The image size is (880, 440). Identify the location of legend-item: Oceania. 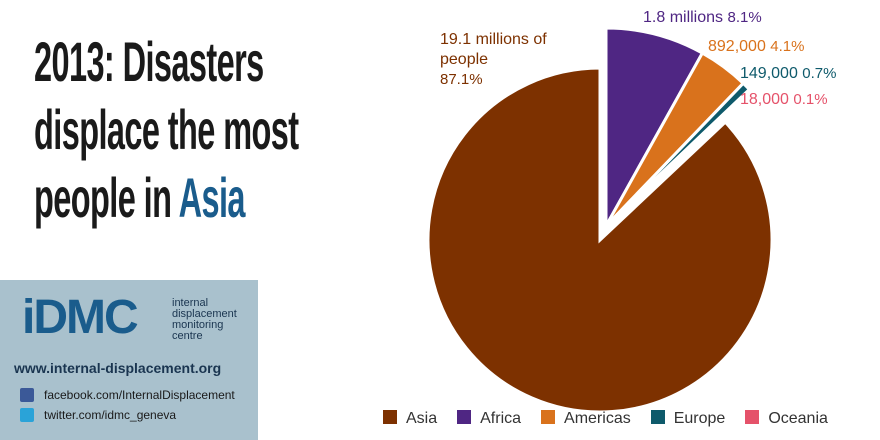
(786, 419).